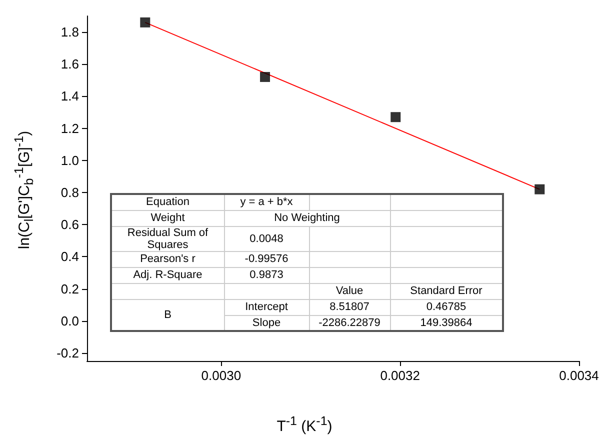 The height and width of the screenshot is (441, 609). I want to click on annotation: Slope, so click(266, 323).